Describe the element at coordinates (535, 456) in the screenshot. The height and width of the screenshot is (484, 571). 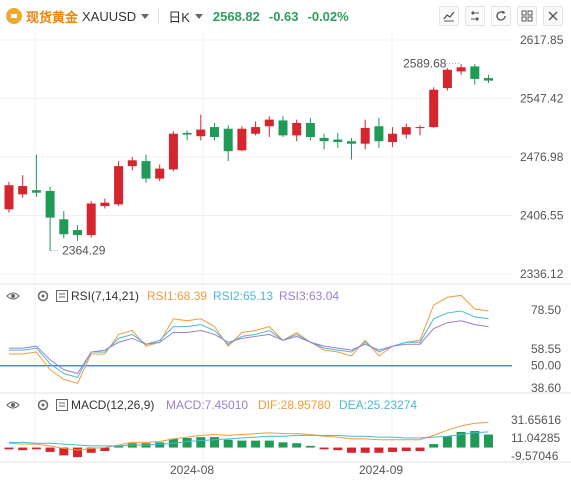
I see `macd-tick-label: -9.57046` at that location.